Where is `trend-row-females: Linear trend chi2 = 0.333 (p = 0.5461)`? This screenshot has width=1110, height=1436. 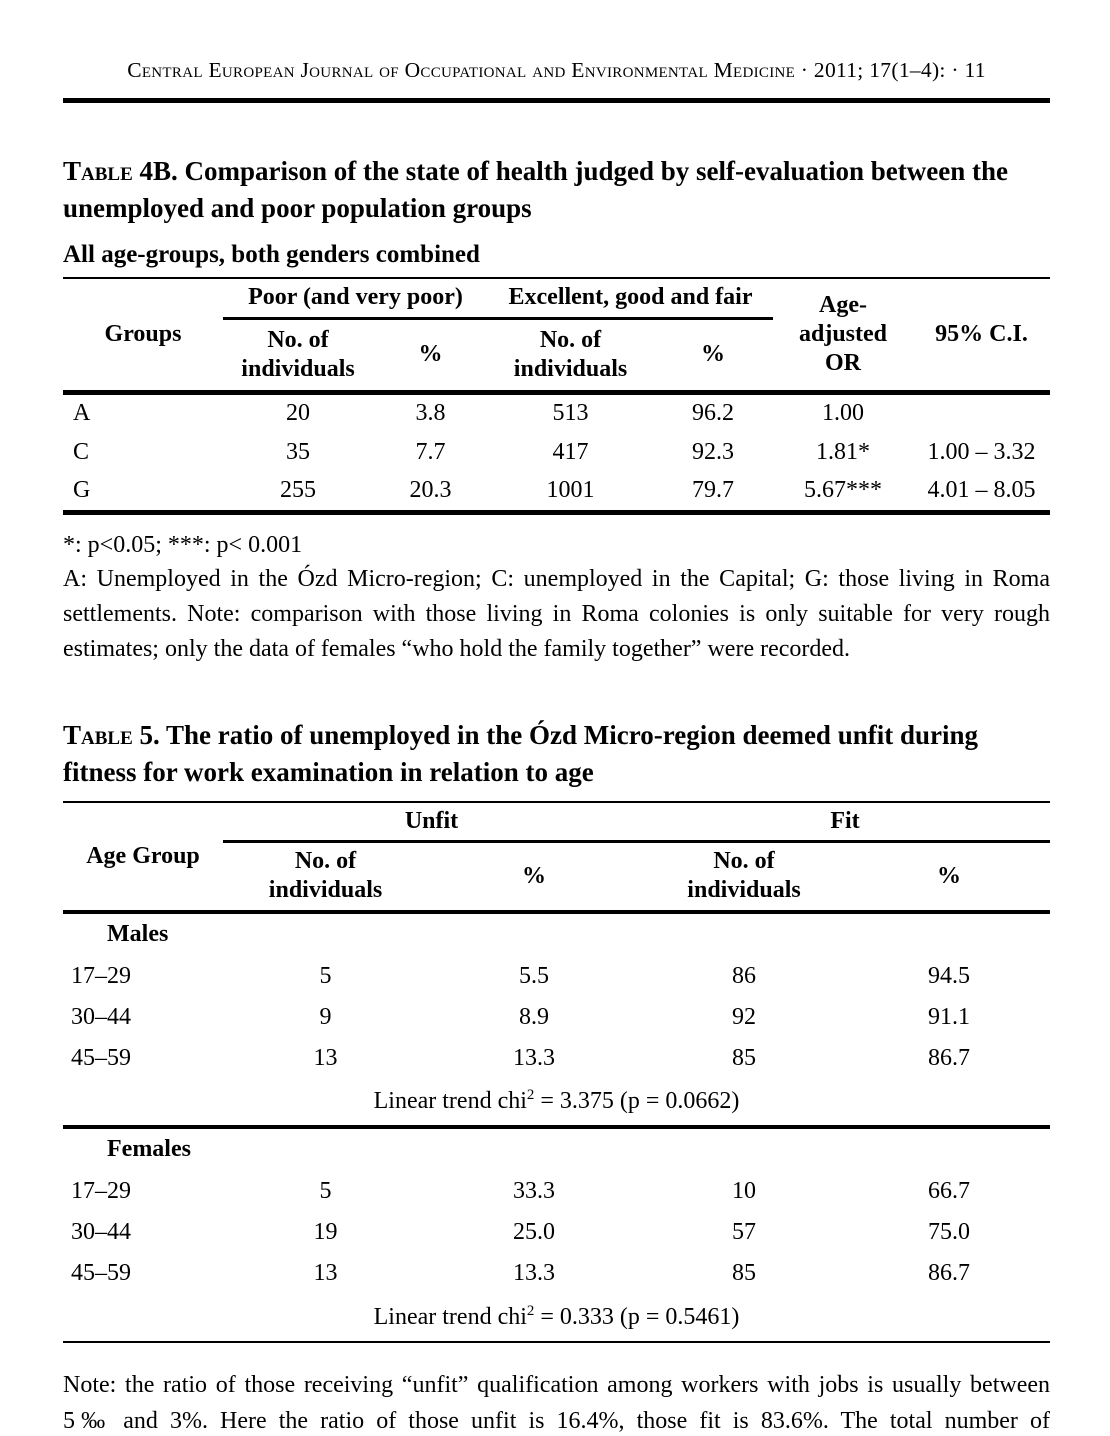
trend-row-females: Linear trend chi2 = 0.333 (p = 0.5461) is located at coordinates (556, 1318).